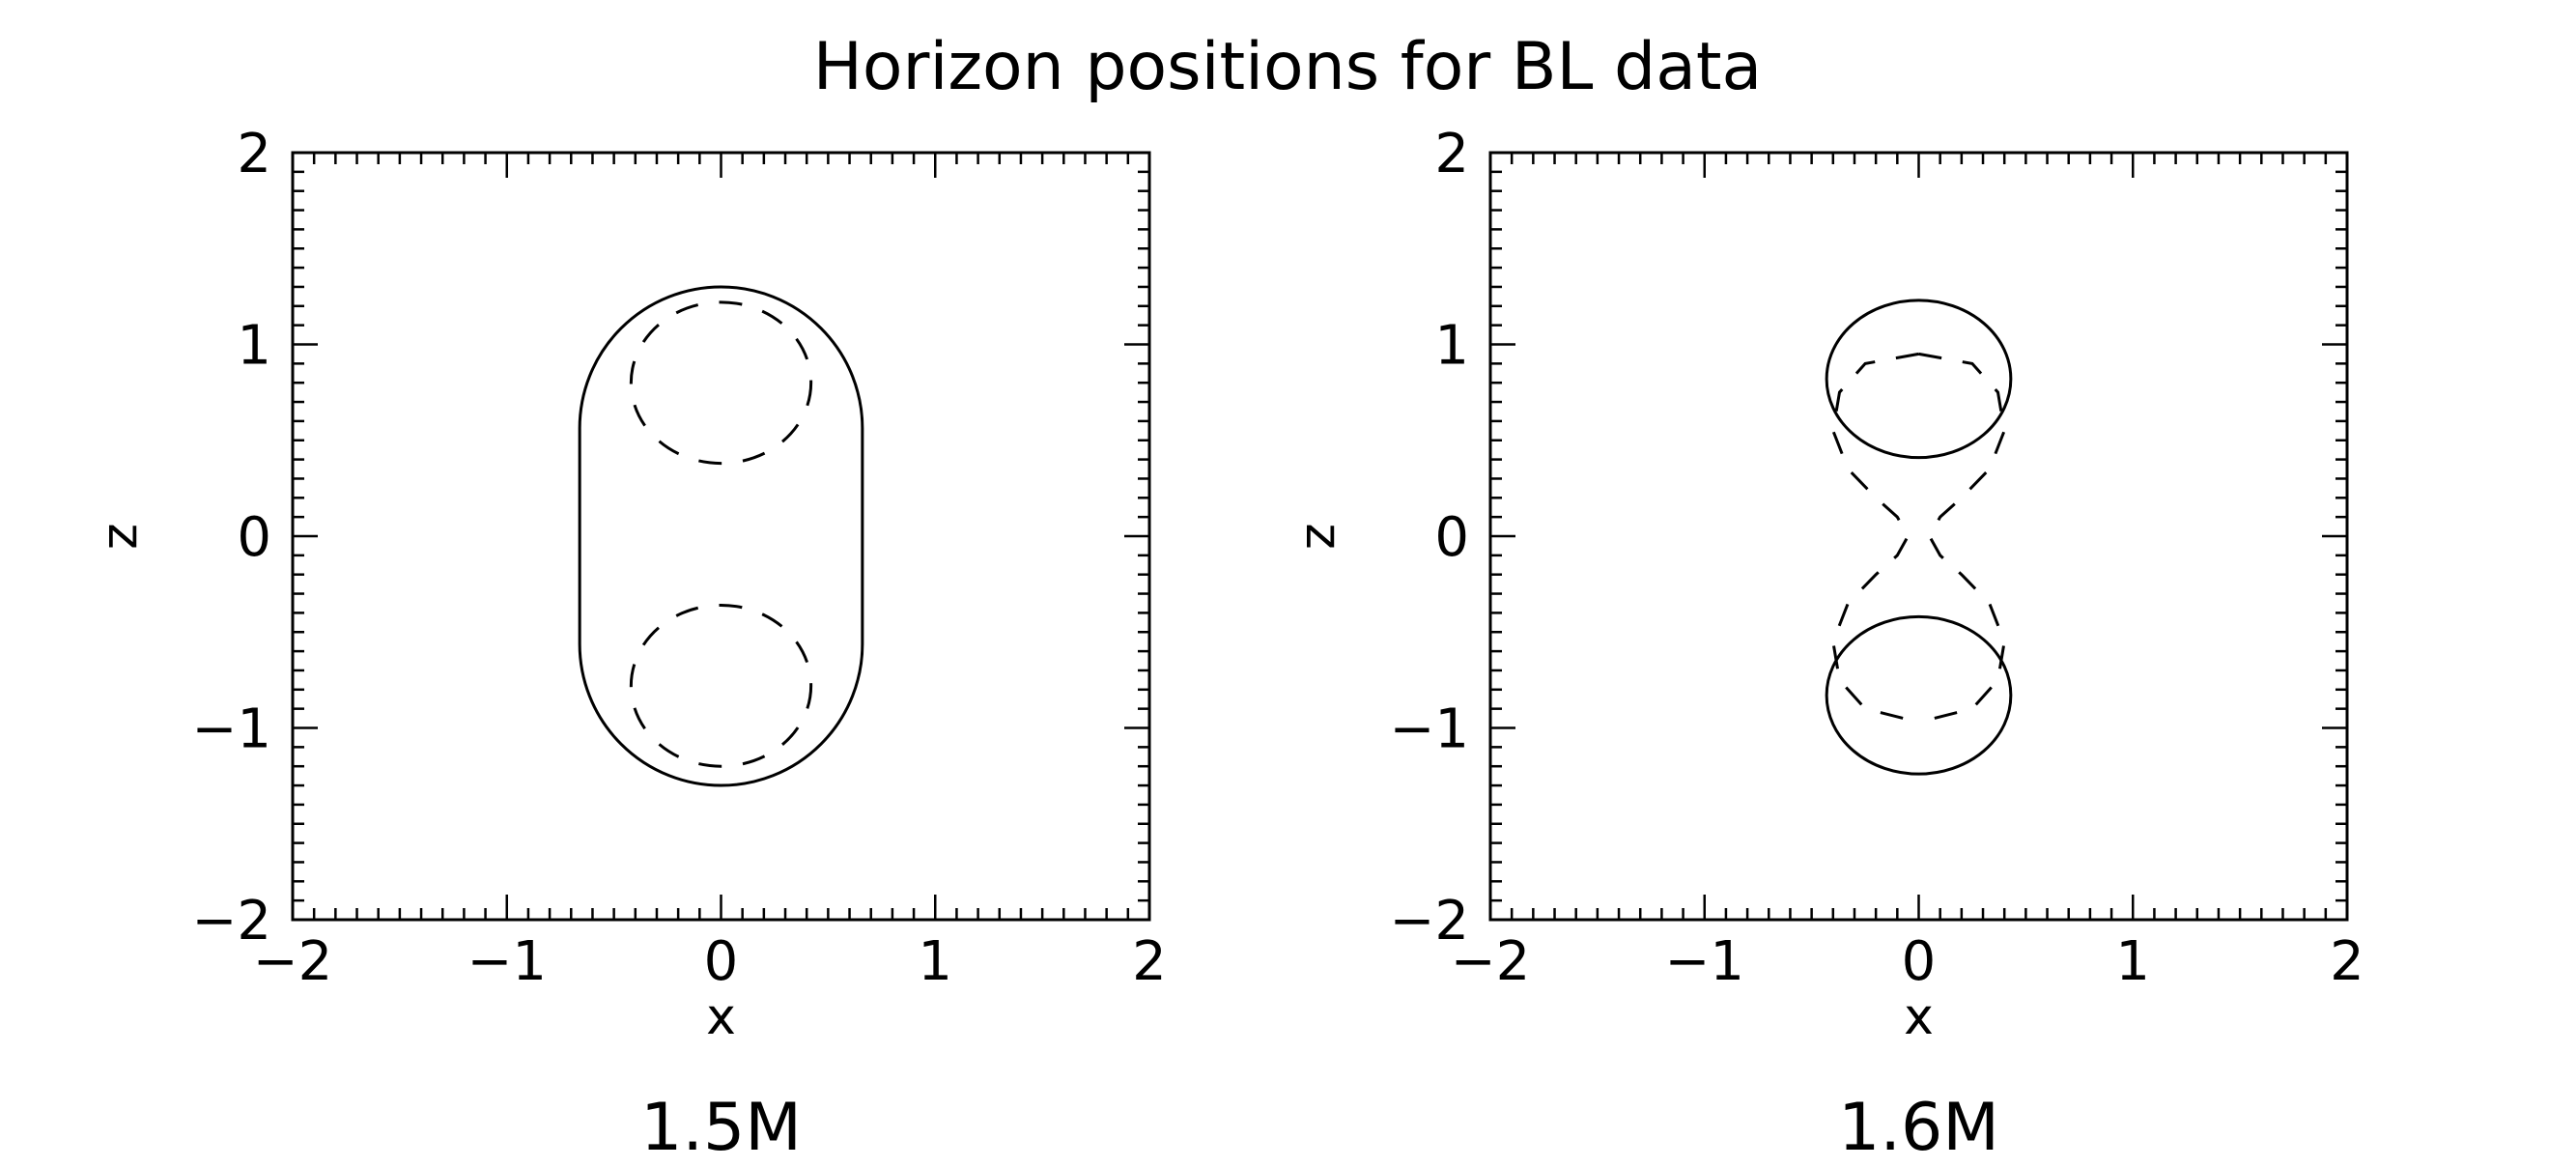 This screenshot has width=2576, height=1167. What do you see at coordinates (1918, 1128) in the screenshot?
I see `panel-caption: 1.6M` at bounding box center [1918, 1128].